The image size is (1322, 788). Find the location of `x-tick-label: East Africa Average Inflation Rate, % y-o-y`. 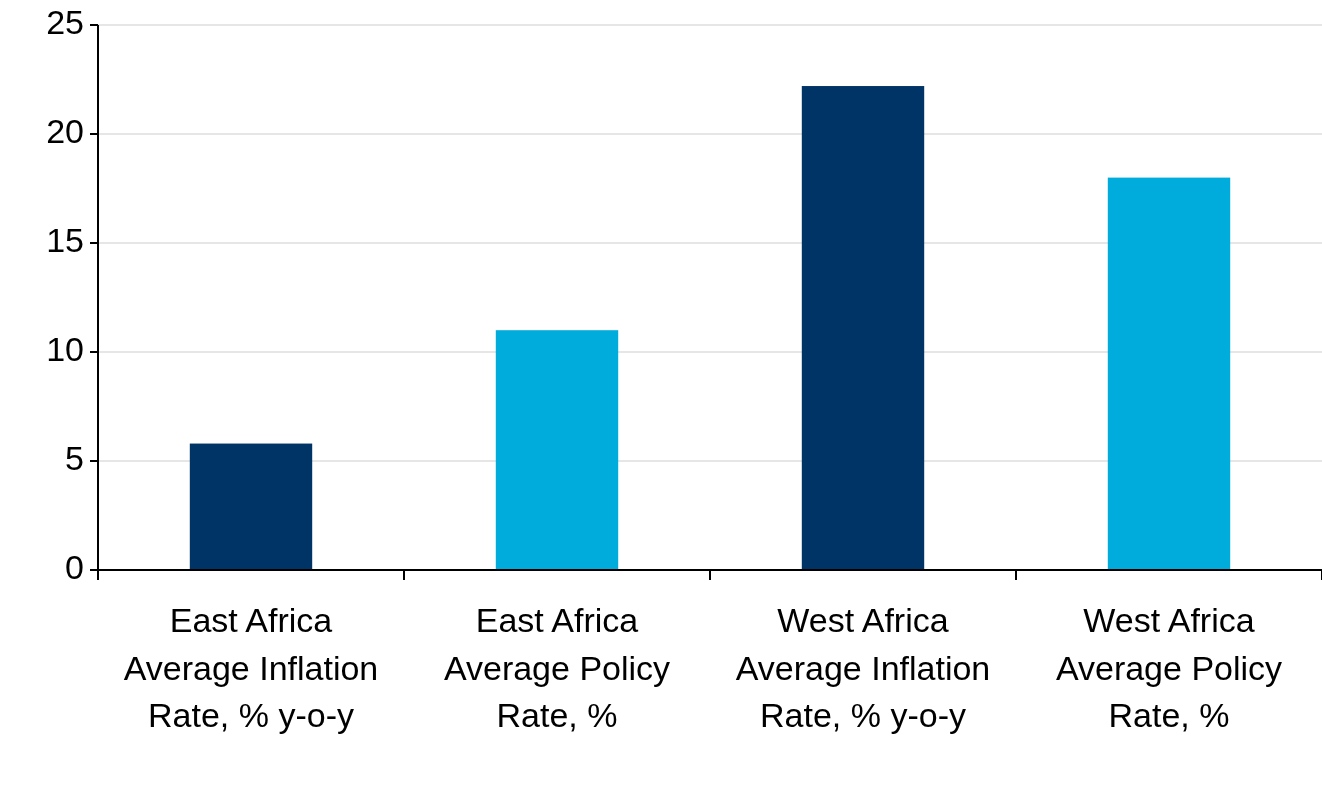

x-tick-label: East Africa Average Inflation Rate, % y-o-y is located at coordinates (251, 668).